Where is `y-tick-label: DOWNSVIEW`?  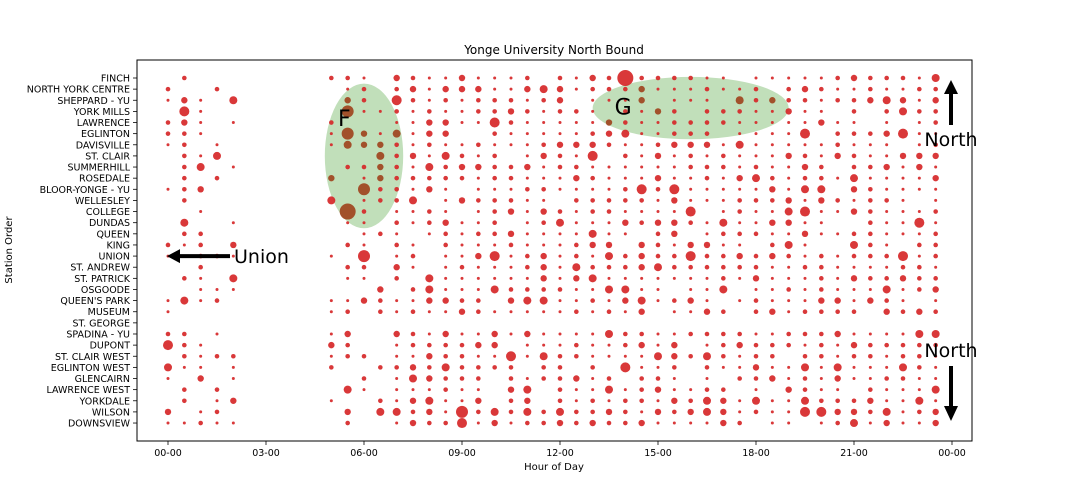 y-tick-label: DOWNSVIEW is located at coordinates (99, 424).